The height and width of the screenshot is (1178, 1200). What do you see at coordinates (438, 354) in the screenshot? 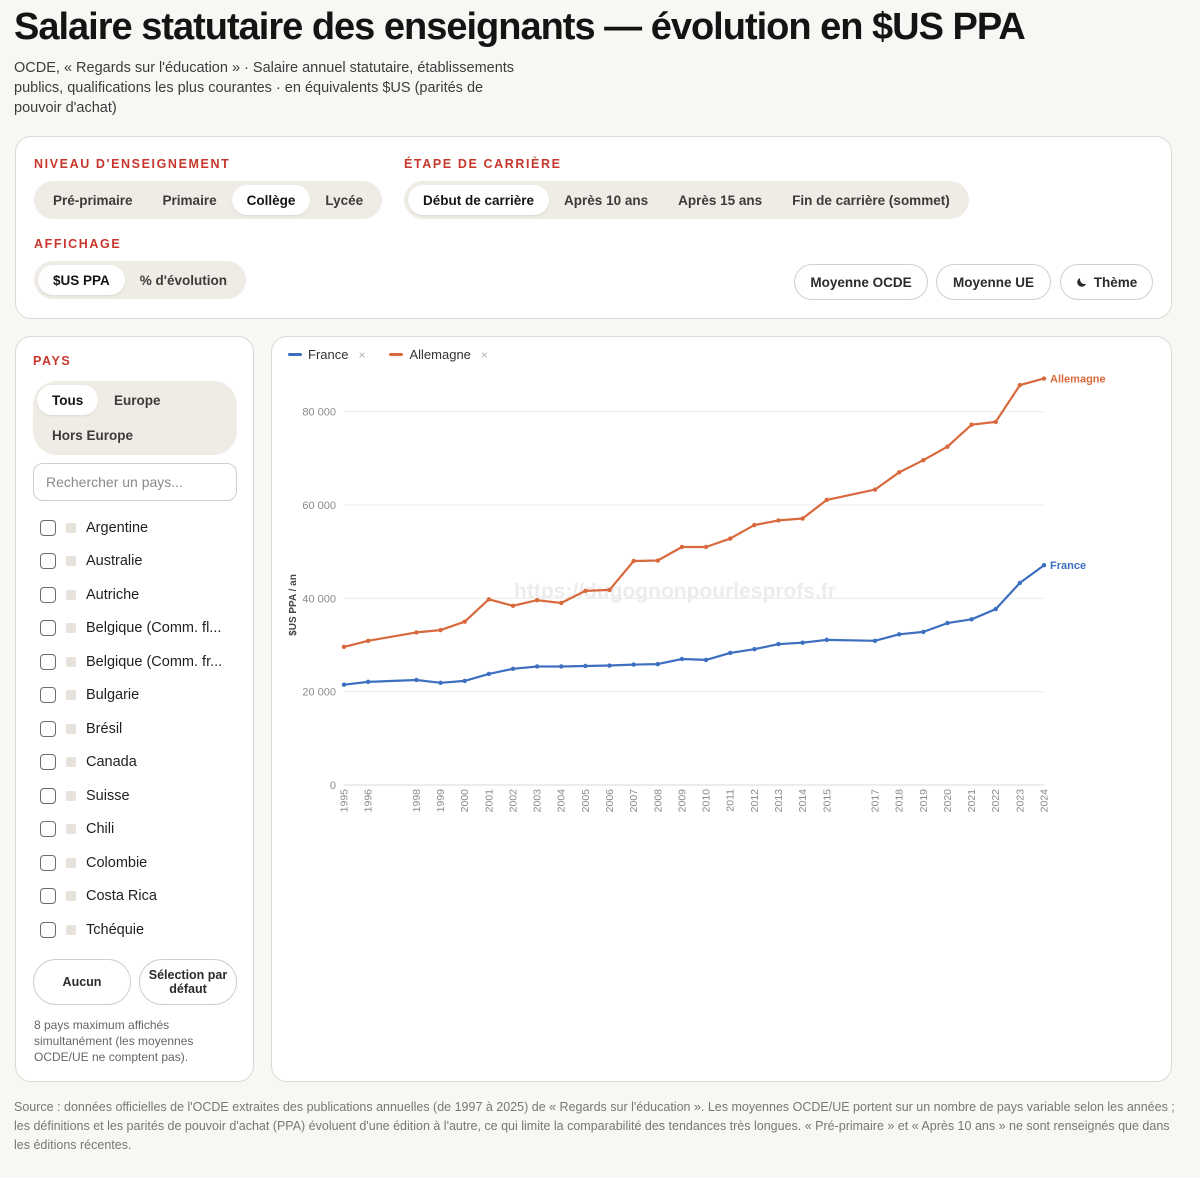
I see `legend-item: Allemagne ×` at bounding box center [438, 354].